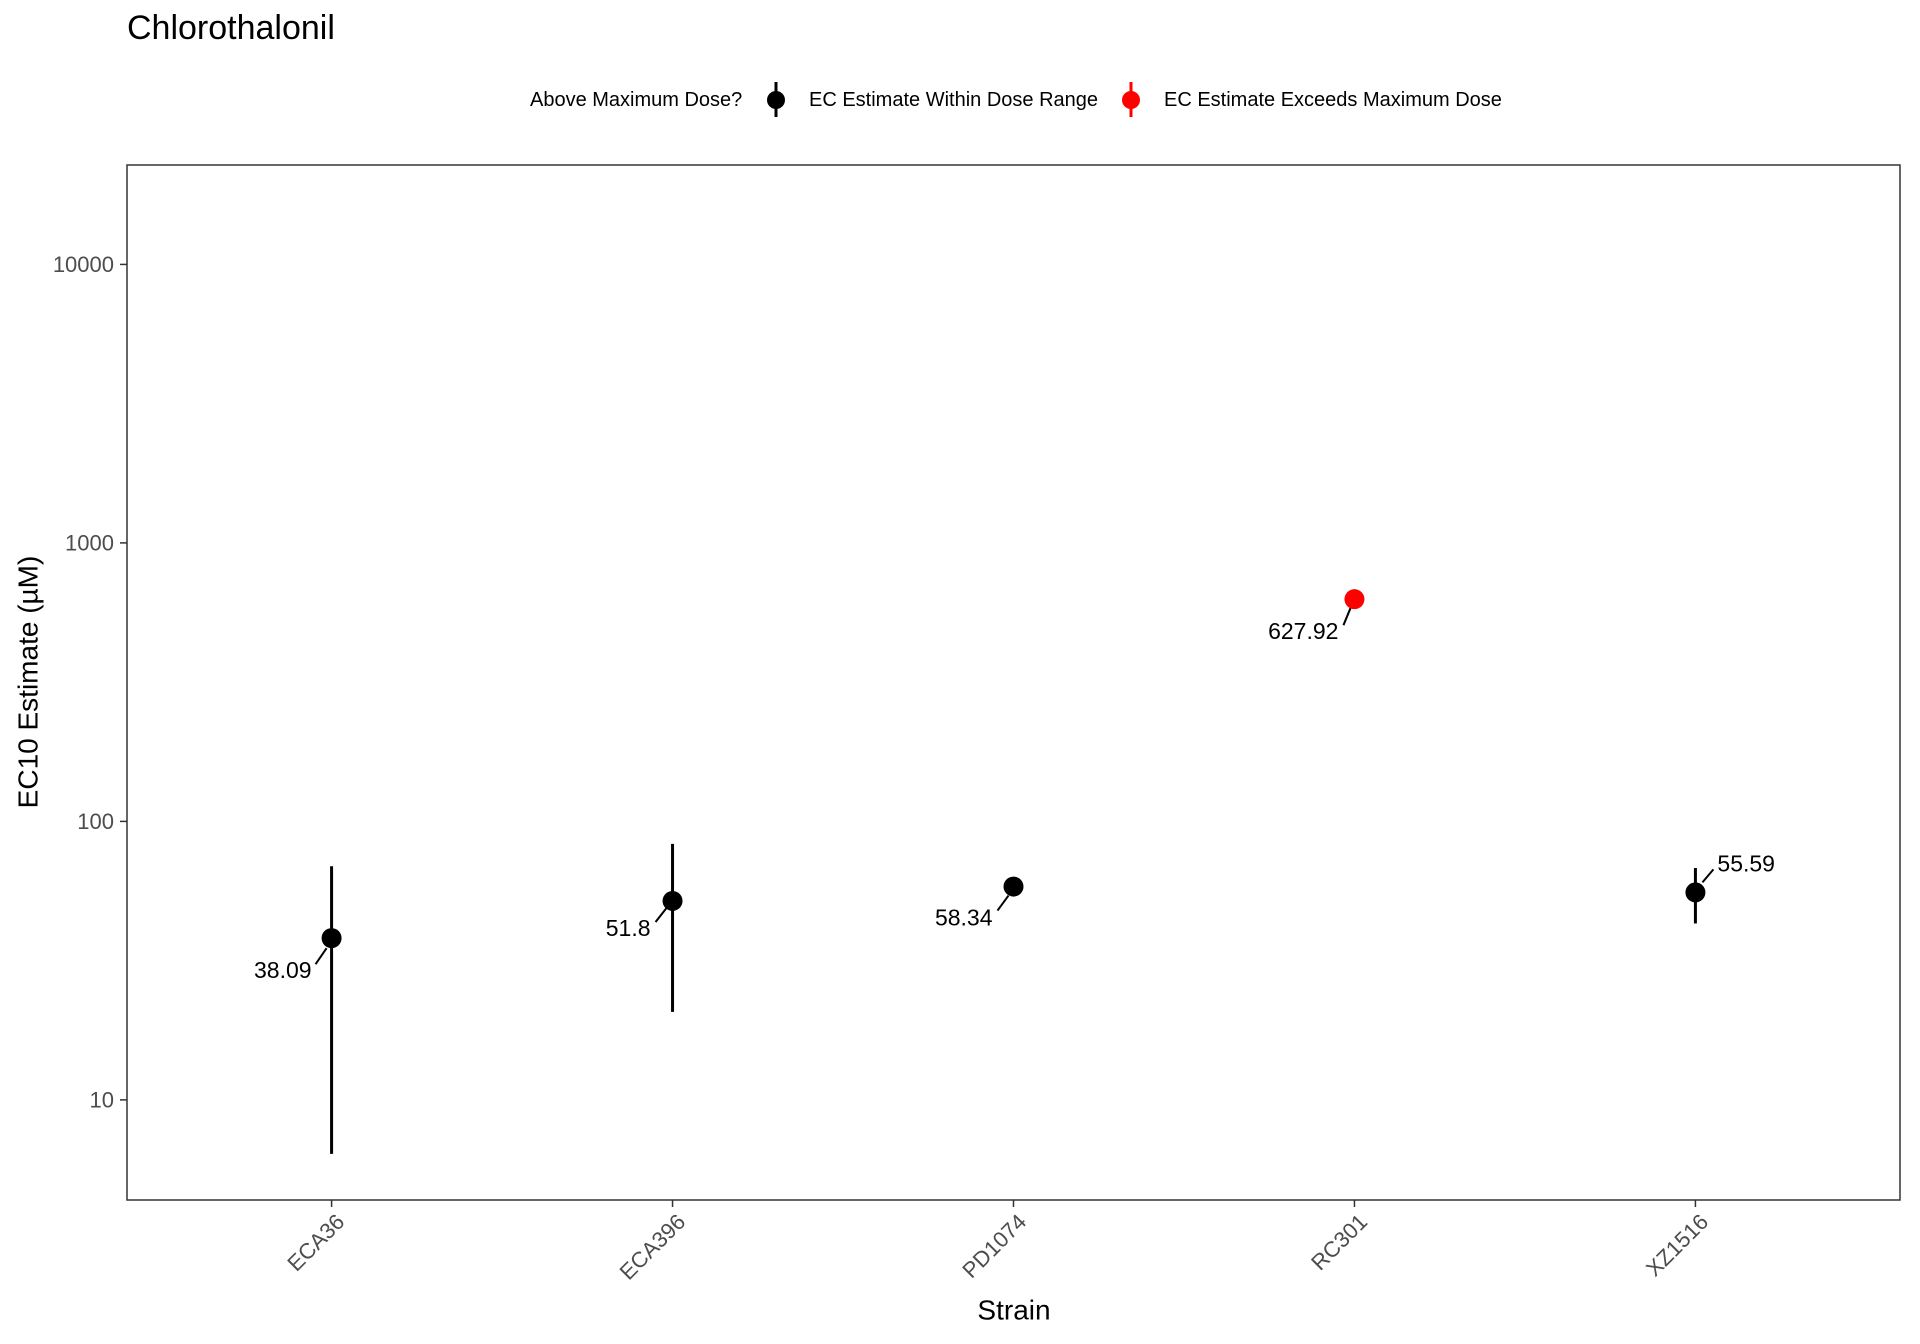 The image size is (1920, 1344). Describe the element at coordinates (95, 821) in the screenshot. I see `y-tick-label: 100` at that location.